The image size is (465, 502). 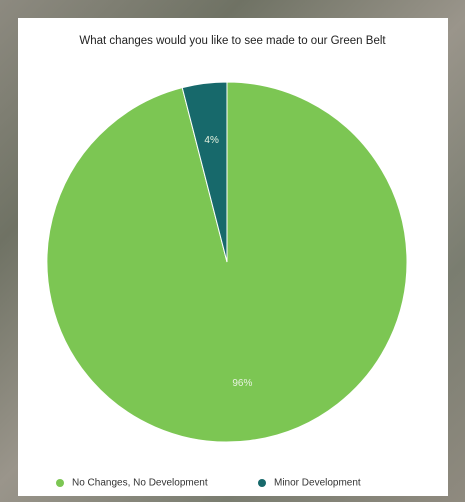 What do you see at coordinates (242, 383) in the screenshot?
I see `slice-label: 96%` at bounding box center [242, 383].